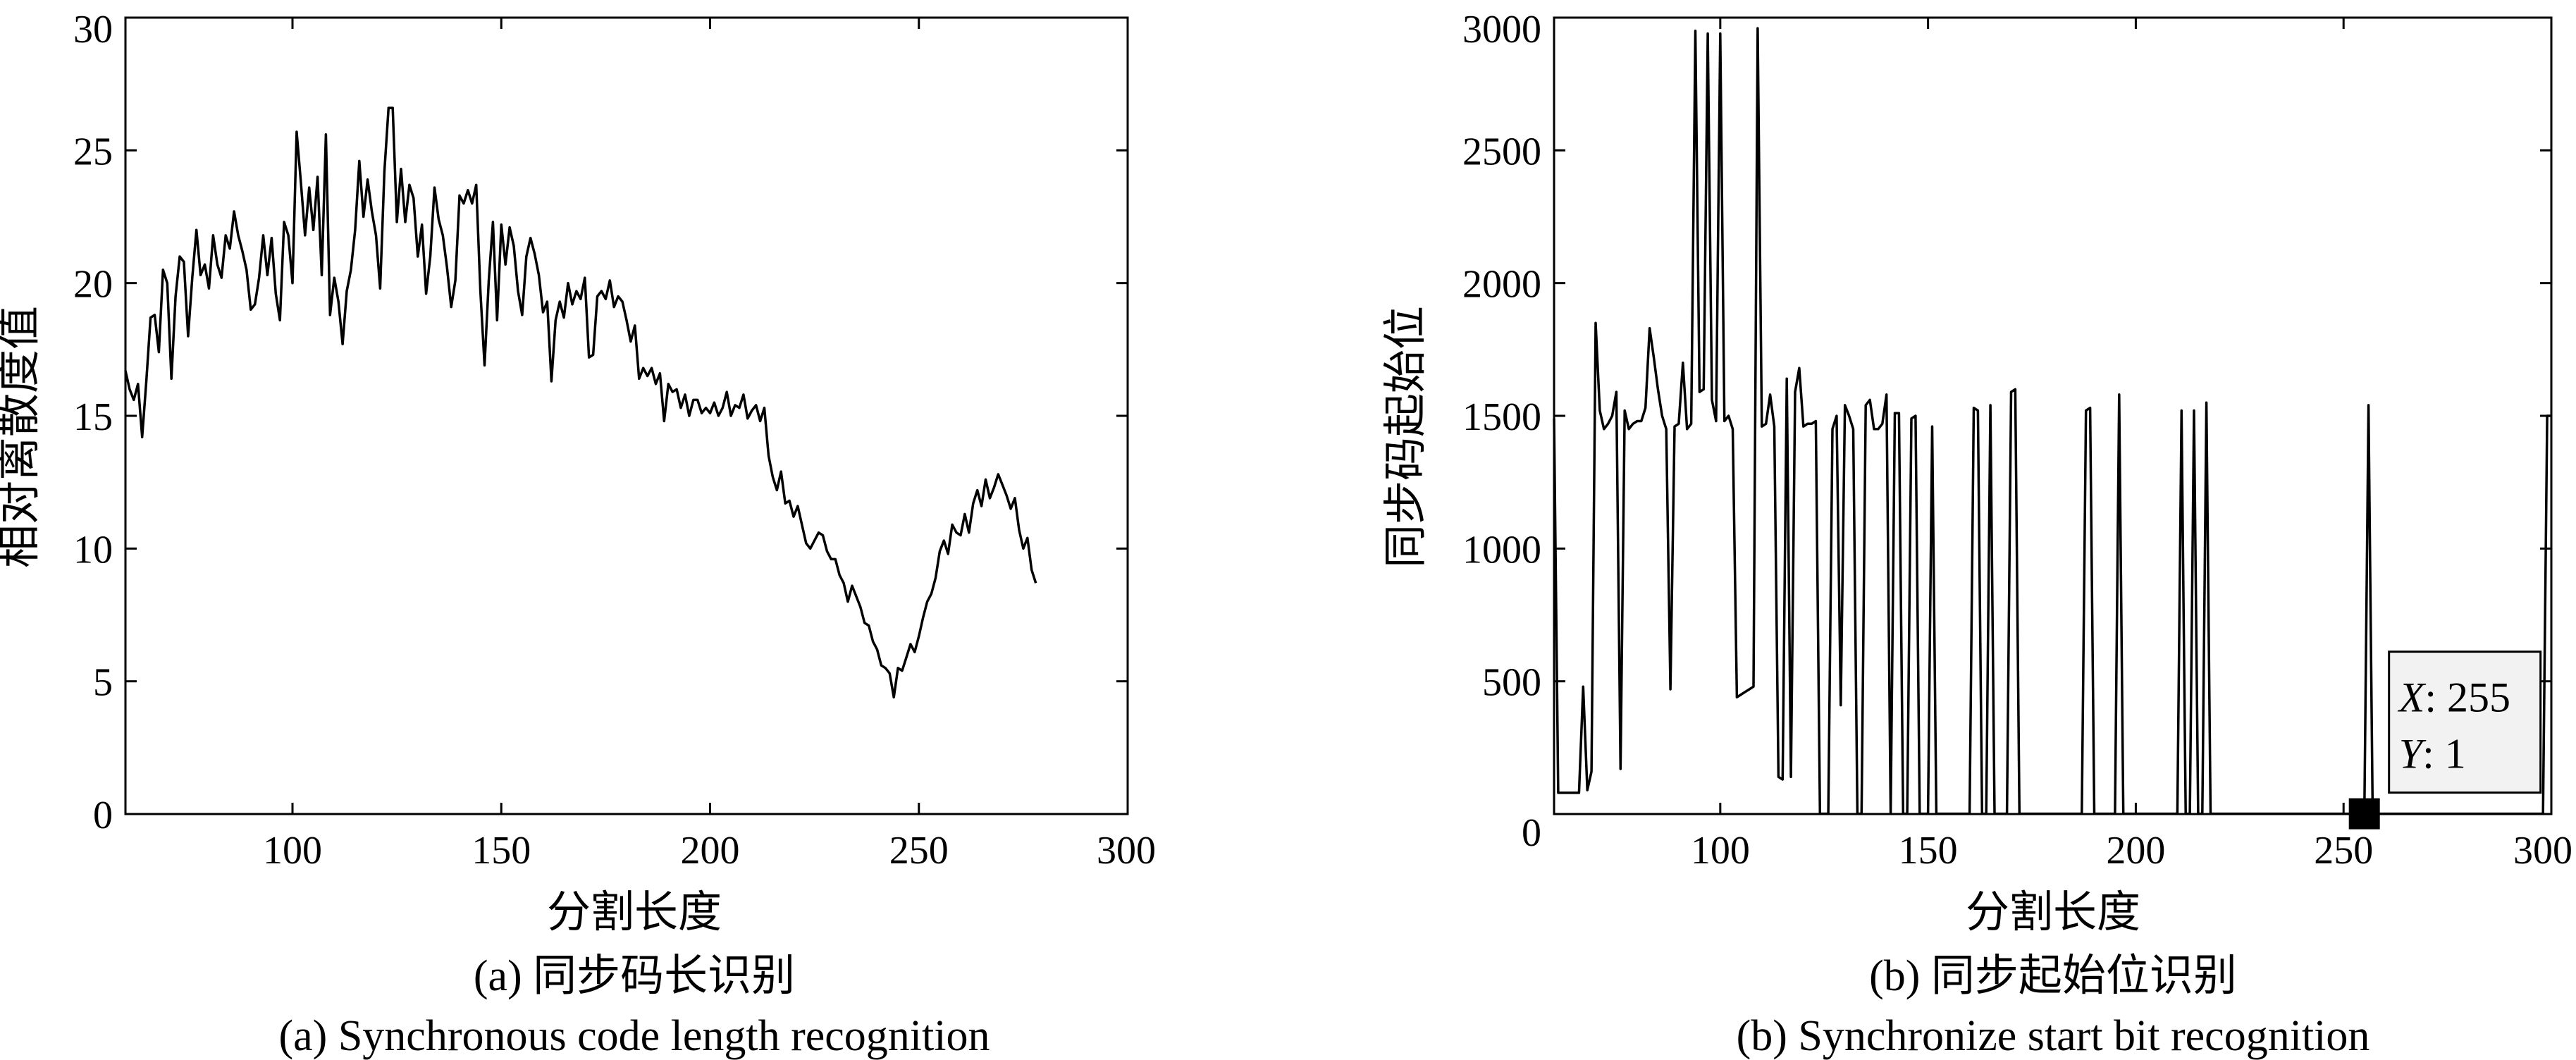 This screenshot has height=1060, width=2576. What do you see at coordinates (1126, 851) in the screenshot?
I see `chart-a-xtick-label: 300` at bounding box center [1126, 851].